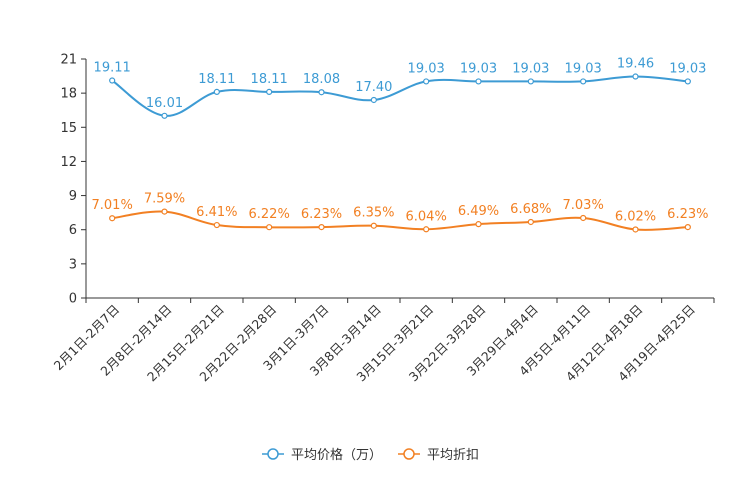 The image size is (744, 496). What do you see at coordinates (73, 264) in the screenshot?
I see `y-tick-label: 3` at bounding box center [73, 264].